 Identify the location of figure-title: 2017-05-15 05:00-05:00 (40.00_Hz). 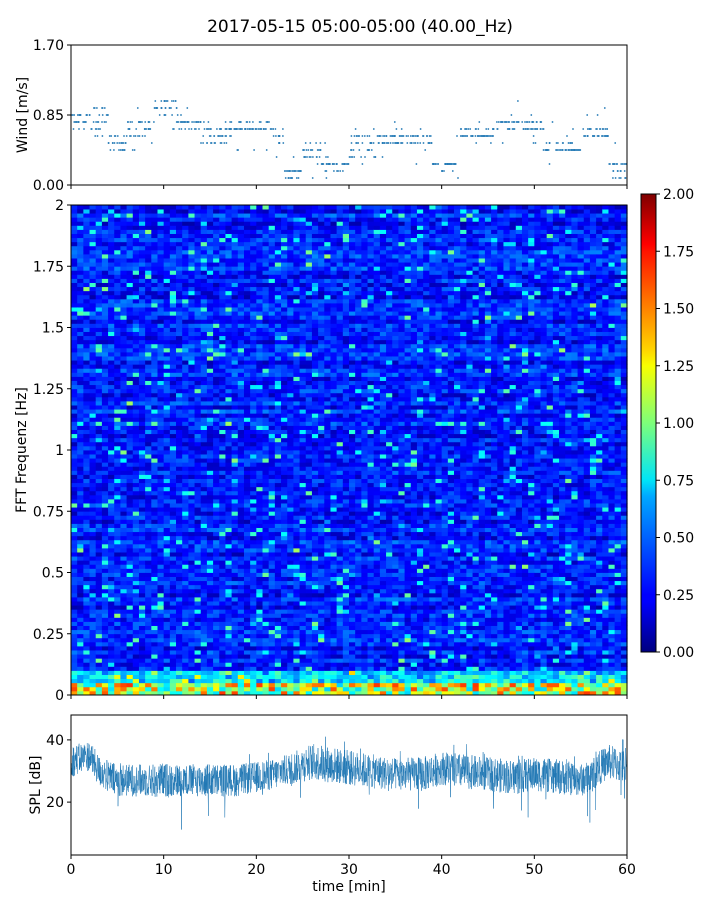
(360, 27).